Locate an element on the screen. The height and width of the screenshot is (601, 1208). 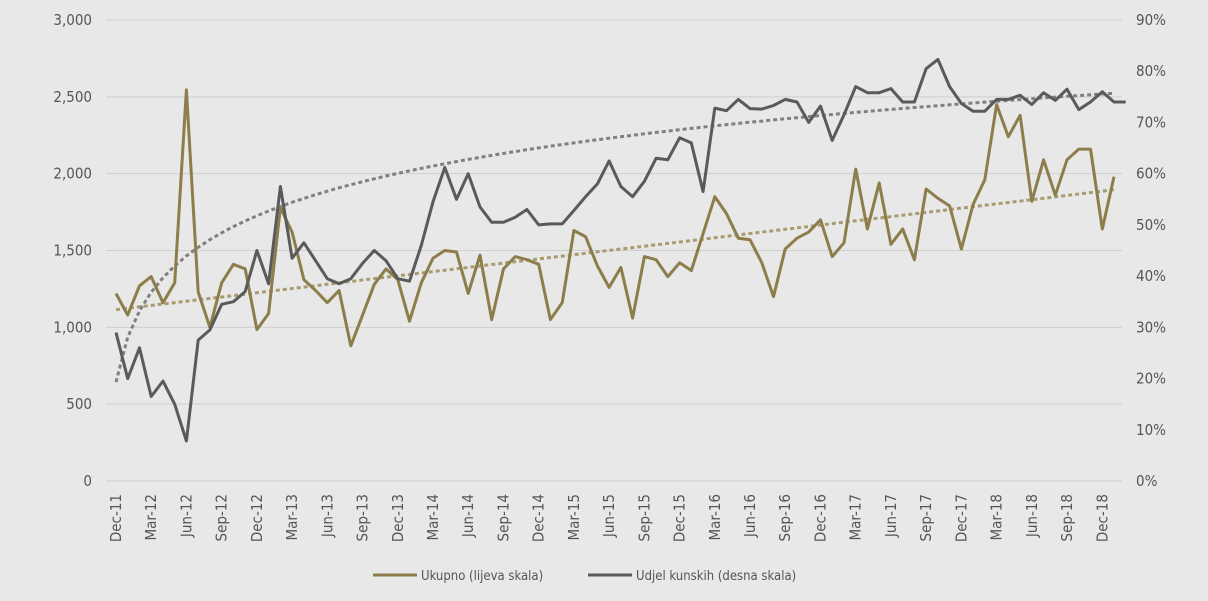
x-tick-label: Dec-18 is located at coordinates (1102, 518).